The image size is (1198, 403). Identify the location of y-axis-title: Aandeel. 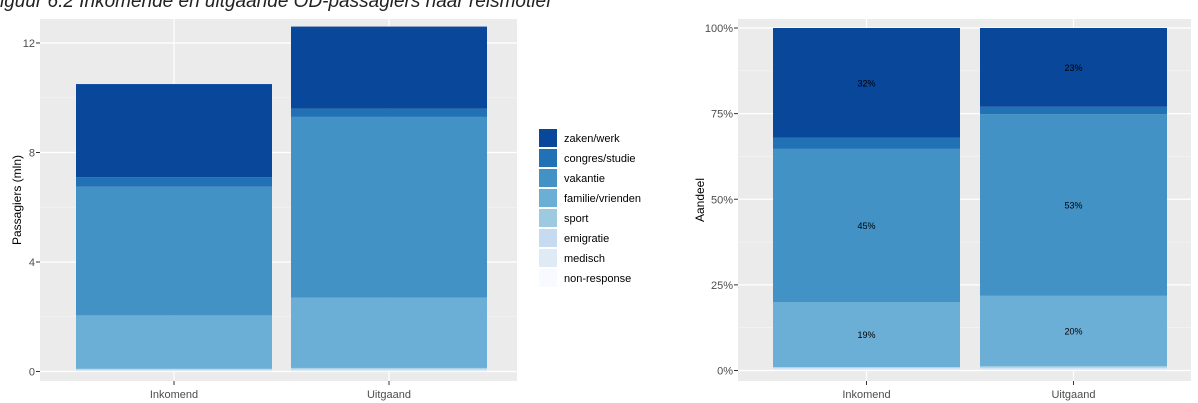
(700, 200).